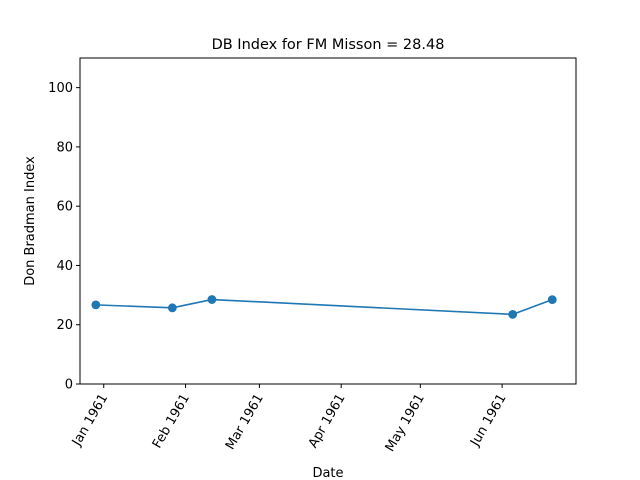 The height and width of the screenshot is (480, 640). Describe the element at coordinates (64, 147) in the screenshot. I see `y-tick-label: 80` at that location.